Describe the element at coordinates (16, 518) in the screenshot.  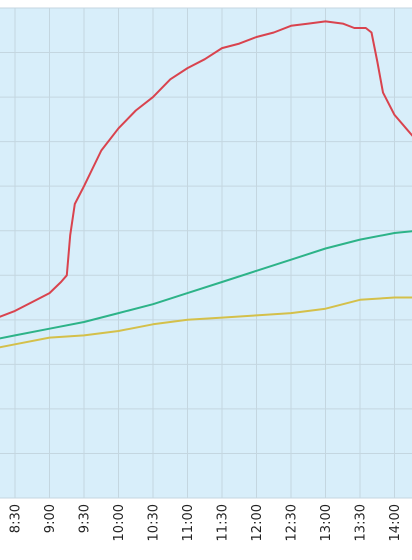
I see `x-tick-label: 8:30` at that location.